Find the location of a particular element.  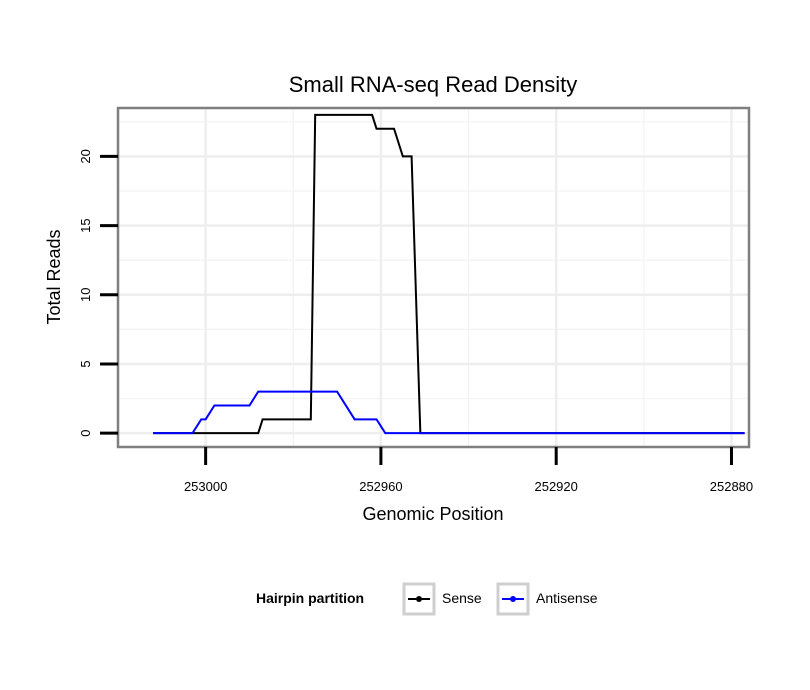

x-tick-label: 253000 is located at coordinates (205, 486).